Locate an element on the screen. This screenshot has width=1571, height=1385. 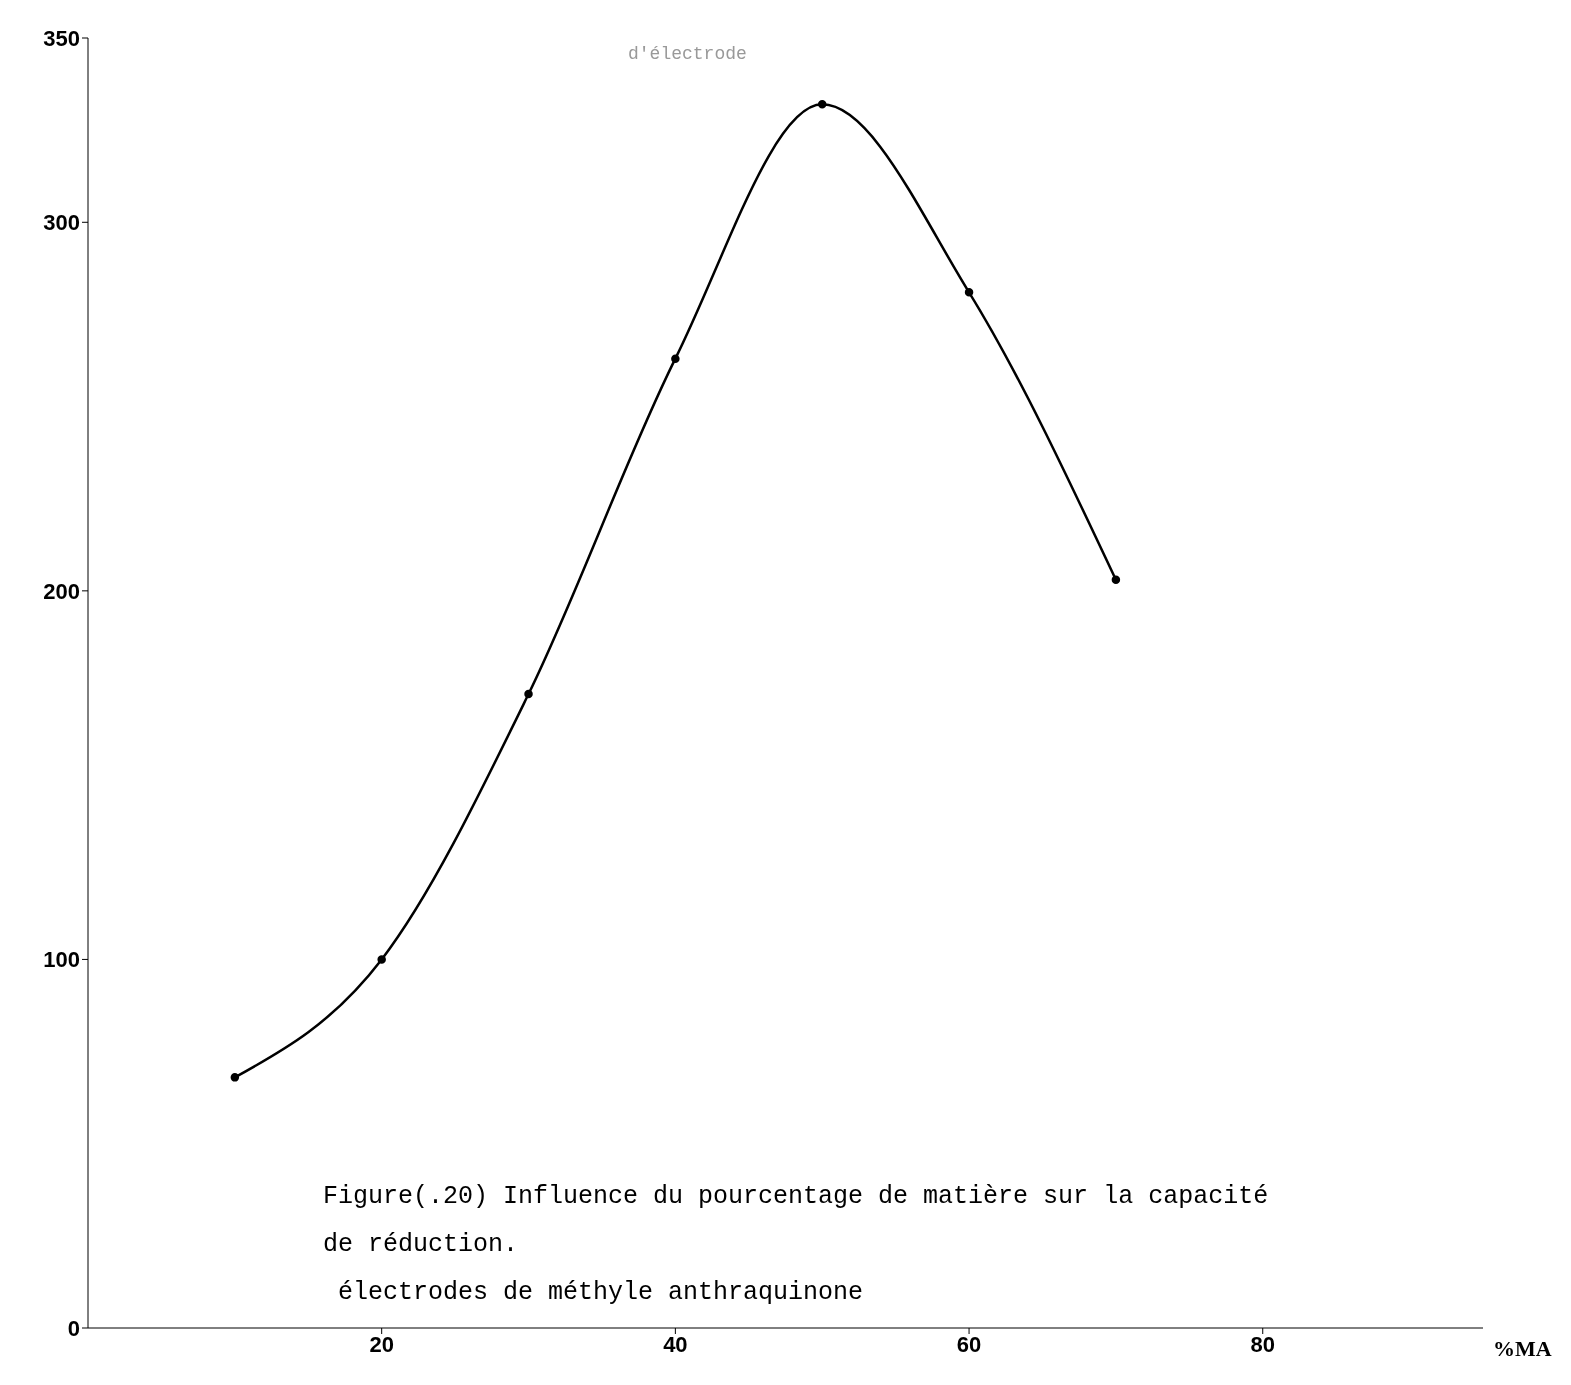
x-axis-title: %MA is located at coordinates (1522, 1348).